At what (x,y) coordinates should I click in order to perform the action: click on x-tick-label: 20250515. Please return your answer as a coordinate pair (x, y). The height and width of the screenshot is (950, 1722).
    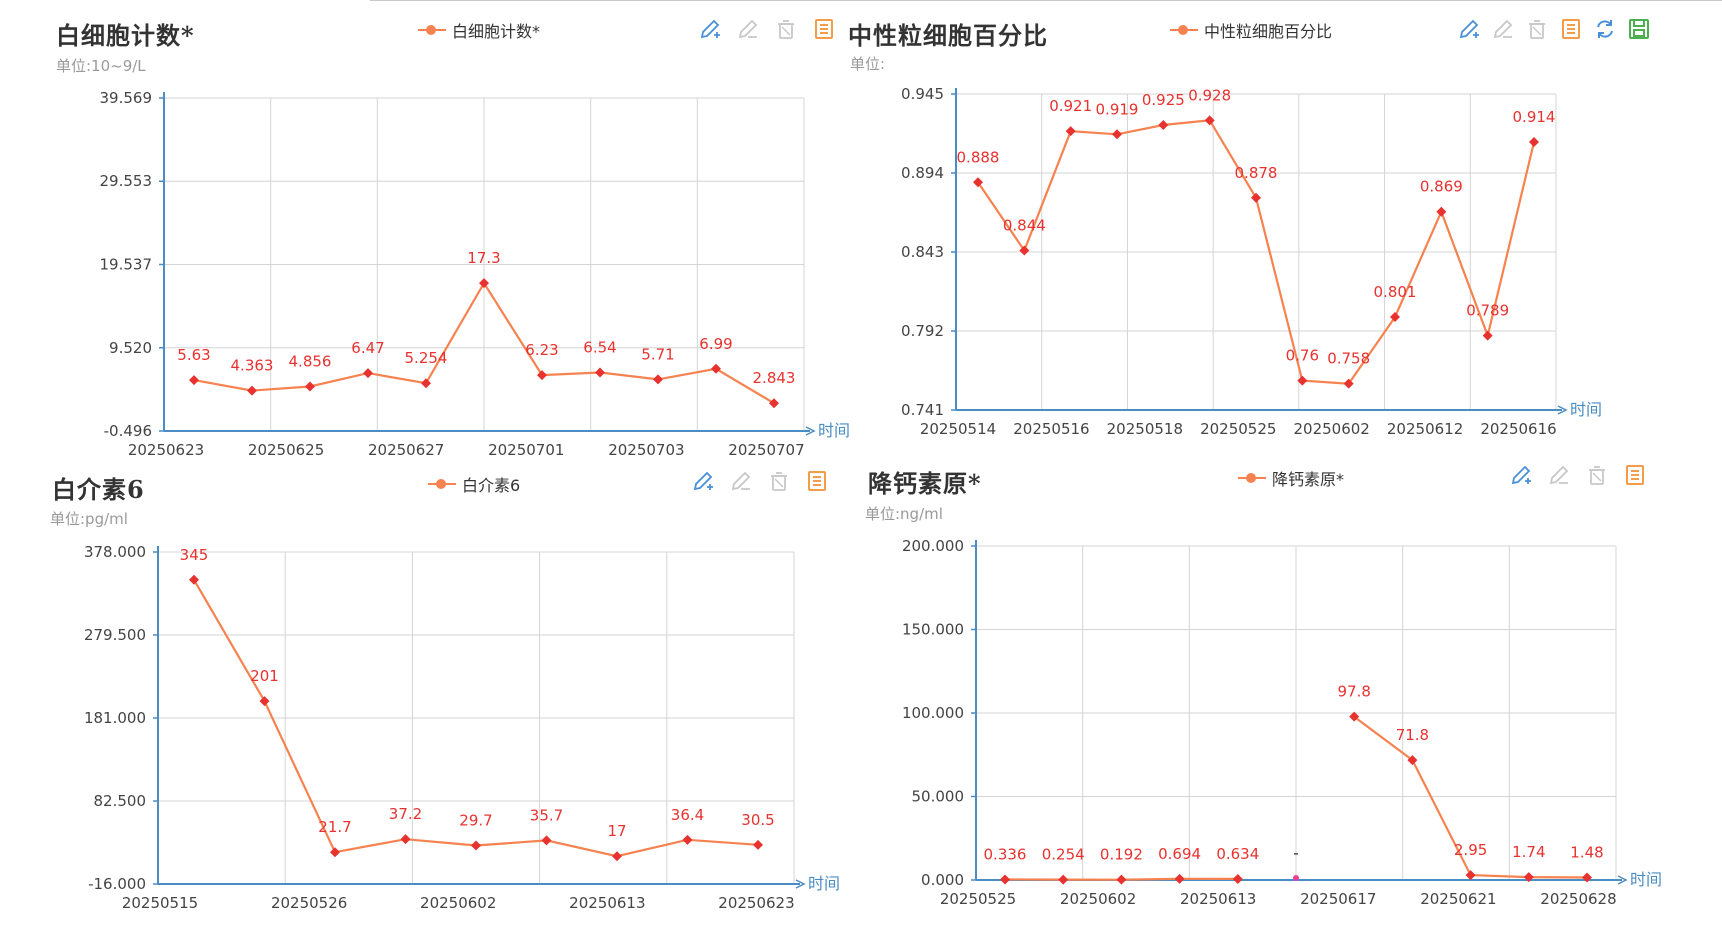
    Looking at the image, I should click on (160, 903).